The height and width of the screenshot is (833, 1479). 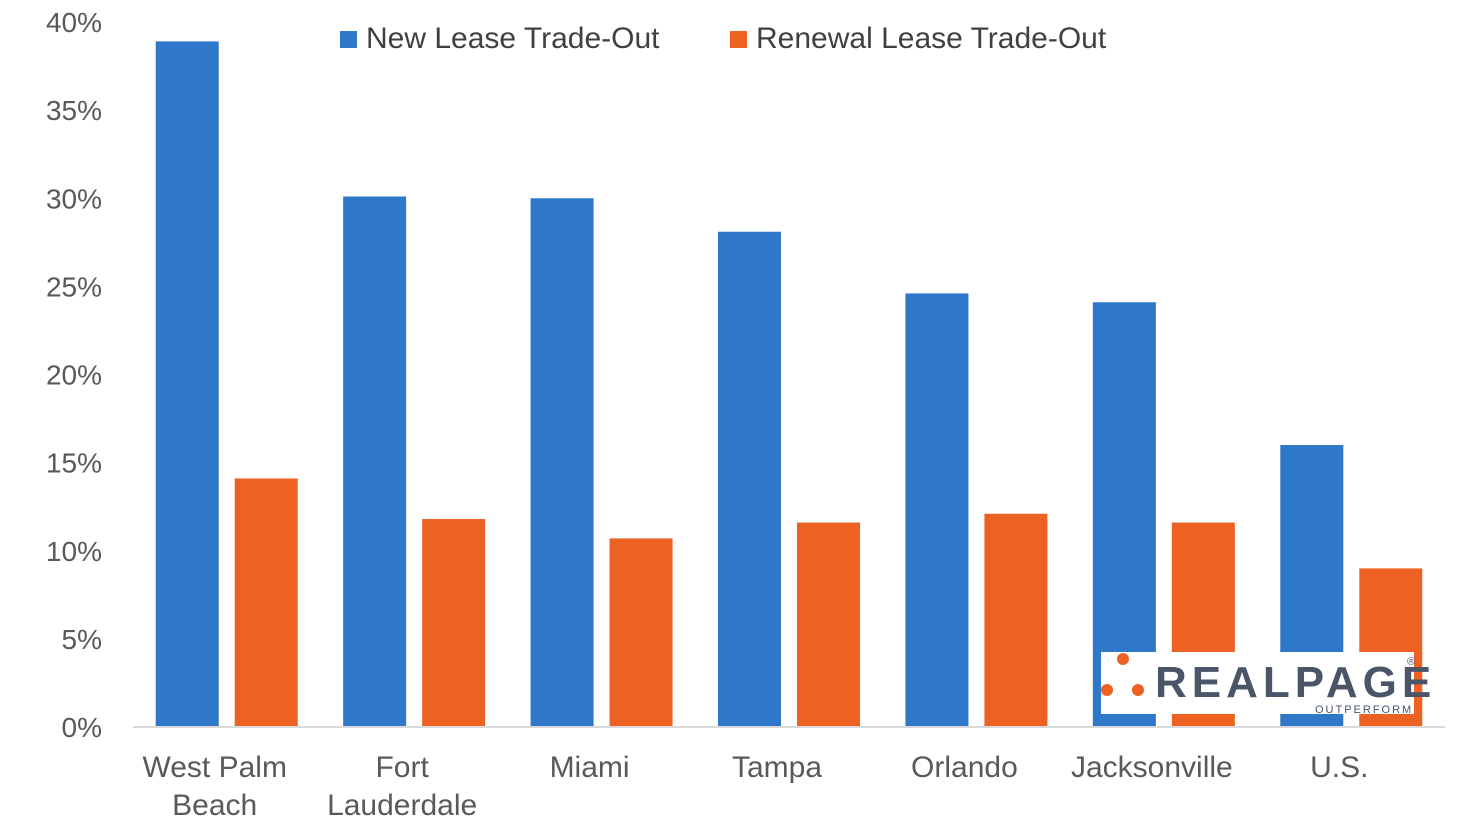 What do you see at coordinates (74, 463) in the screenshot?
I see `y-tick-label: 15%` at bounding box center [74, 463].